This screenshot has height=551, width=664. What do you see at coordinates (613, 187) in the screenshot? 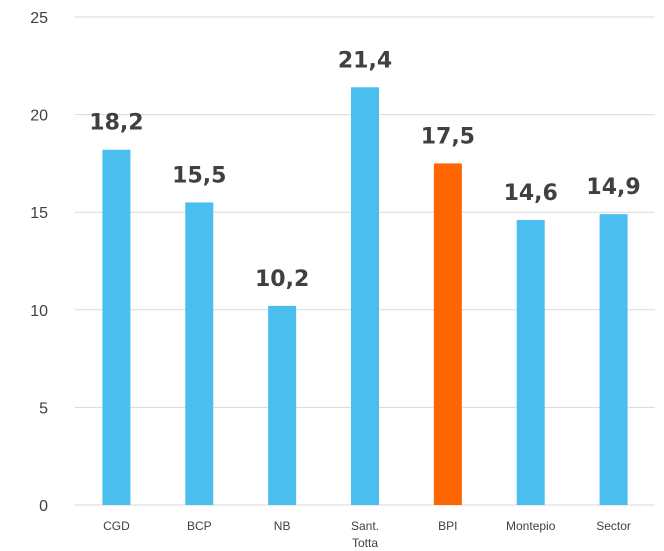
I see `data-label: 14,9` at bounding box center [613, 187].